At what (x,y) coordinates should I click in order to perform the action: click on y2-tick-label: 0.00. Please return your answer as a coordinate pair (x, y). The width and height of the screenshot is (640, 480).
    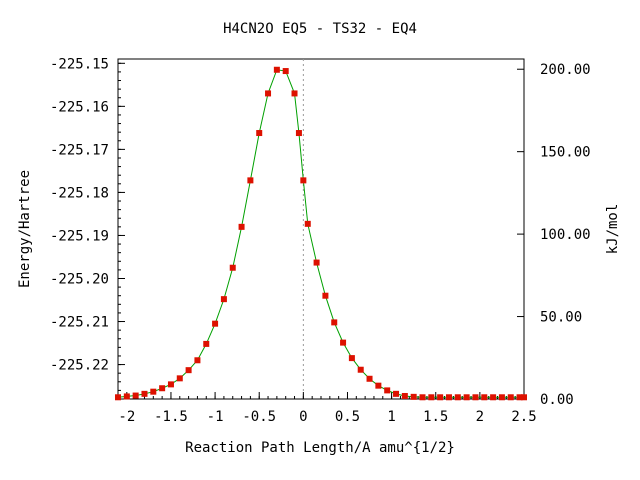
    Looking at the image, I should click on (557, 400).